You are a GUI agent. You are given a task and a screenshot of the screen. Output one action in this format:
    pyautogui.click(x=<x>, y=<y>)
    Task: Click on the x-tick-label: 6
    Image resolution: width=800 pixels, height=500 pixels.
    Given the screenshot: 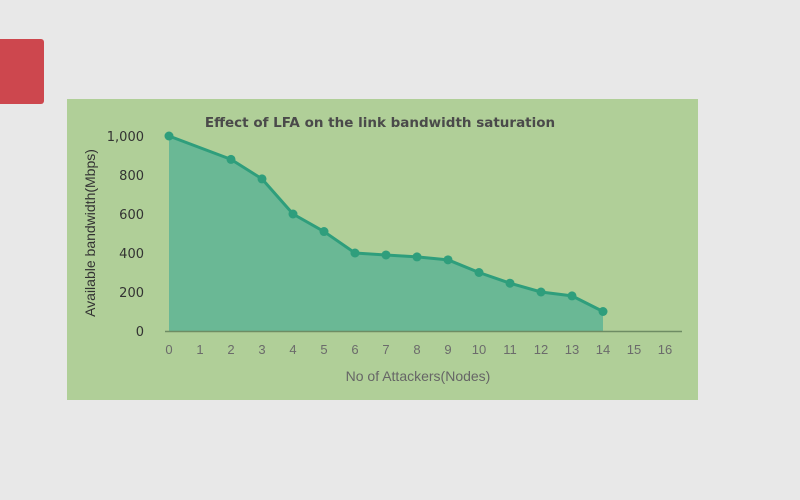 What is the action you would take?
    pyautogui.click(x=354, y=349)
    